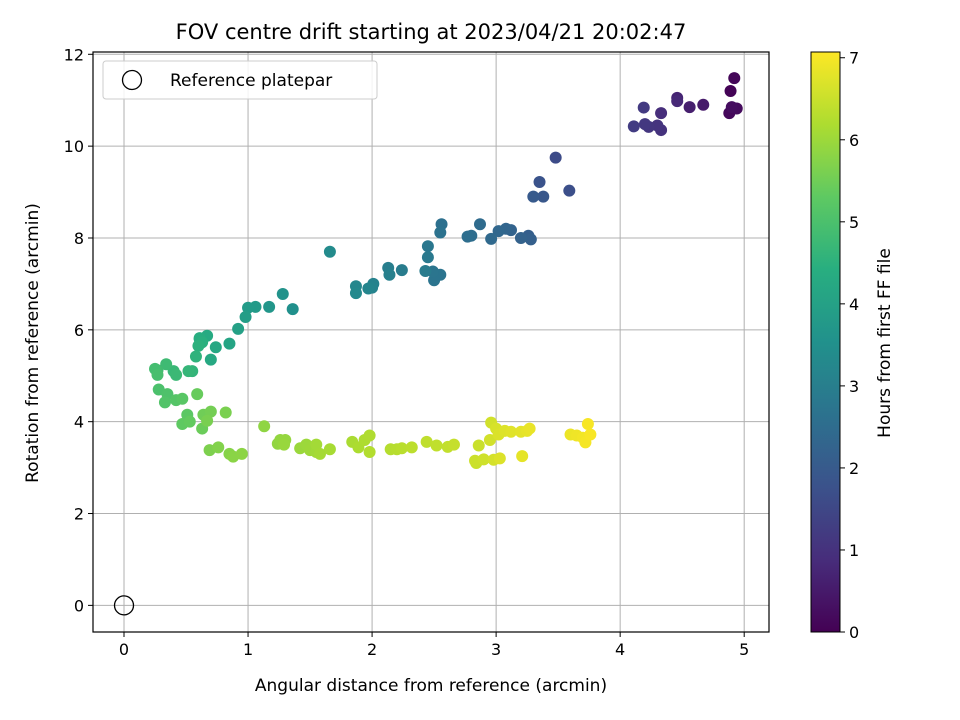 The image size is (960, 720). I want to click on y-tick-label: 4, so click(79, 422).